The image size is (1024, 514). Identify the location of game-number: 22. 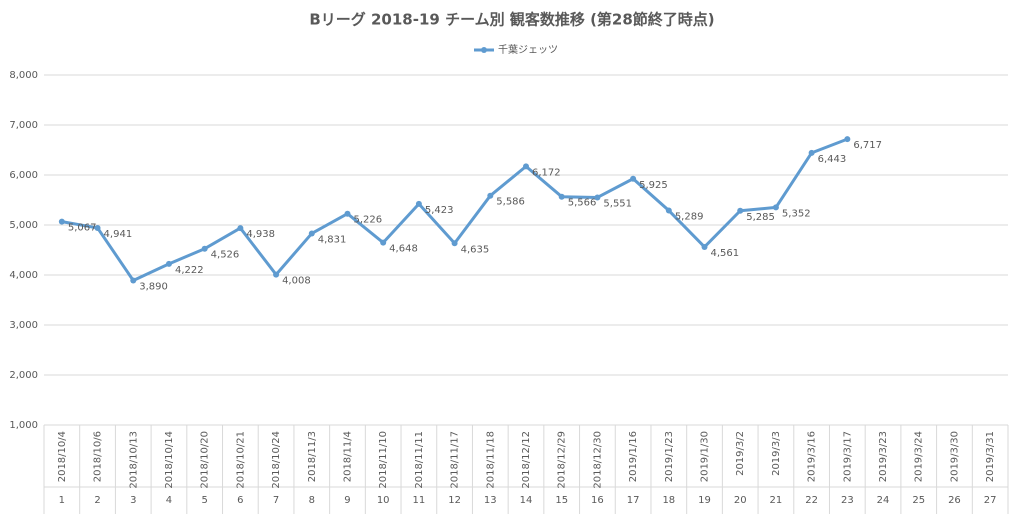
(811, 500).